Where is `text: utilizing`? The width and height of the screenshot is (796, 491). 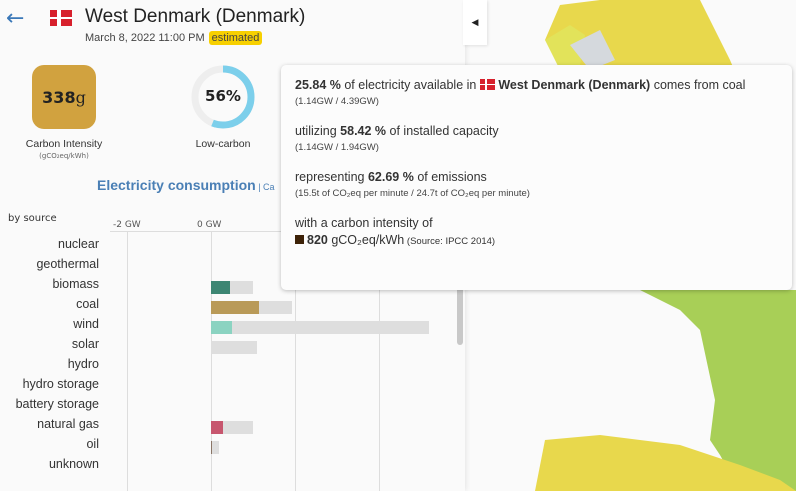
text: utilizing is located at coordinates (318, 131).